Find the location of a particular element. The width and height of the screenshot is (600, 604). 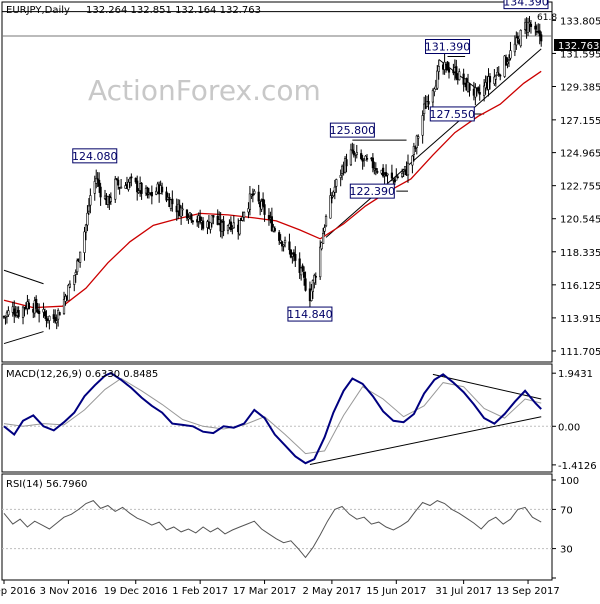

watermark: ActionForex.com is located at coordinates (204, 90).